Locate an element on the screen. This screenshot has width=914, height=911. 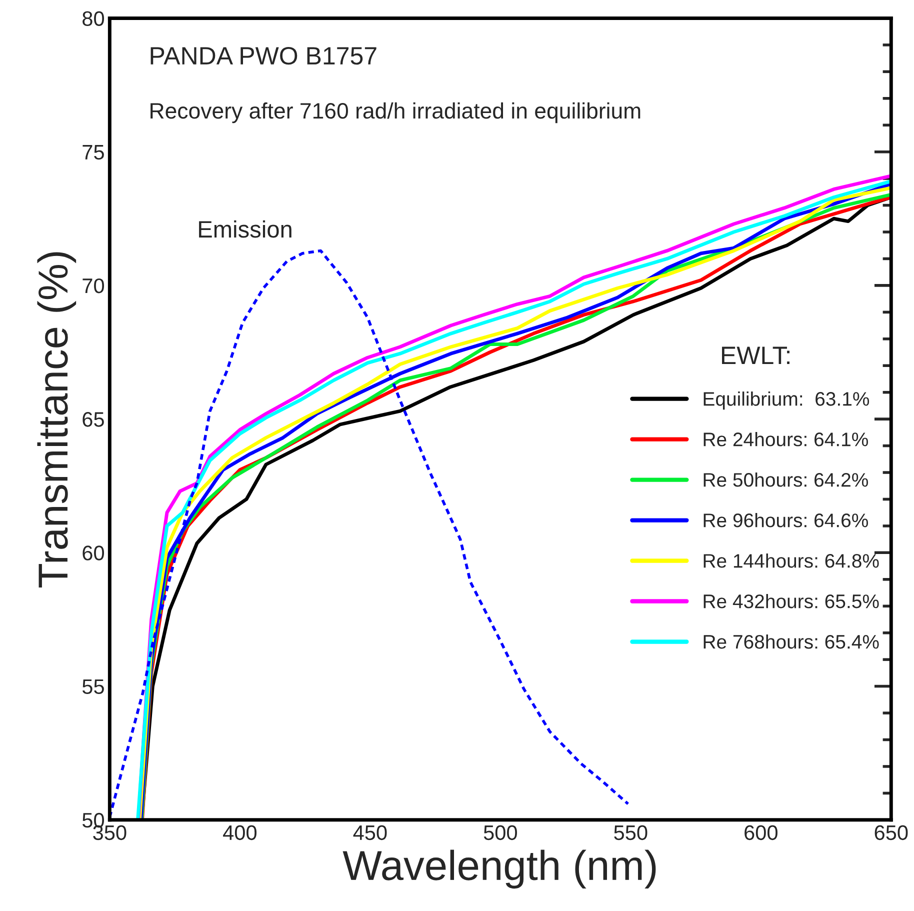
text: PANDA PWO B1757 is located at coordinates (263, 55).